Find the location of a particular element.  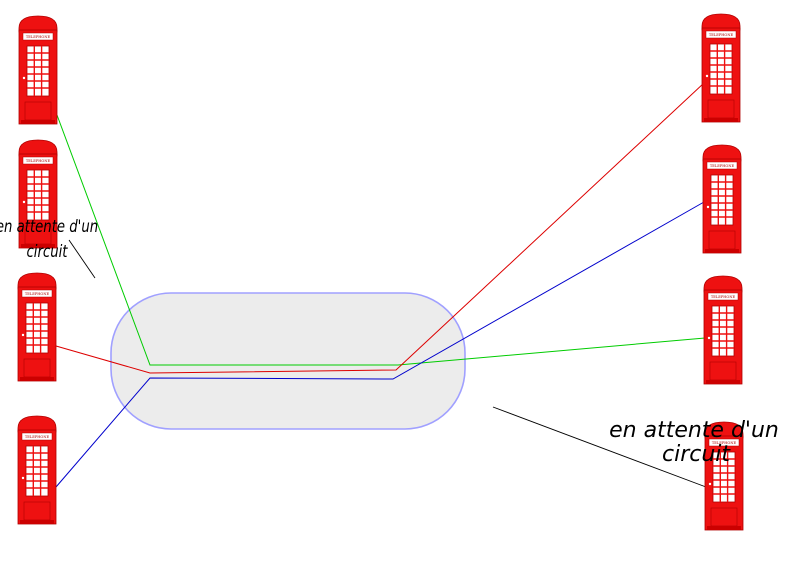

booth-left-2: TELEPHONE is located at coordinates (38, 194).